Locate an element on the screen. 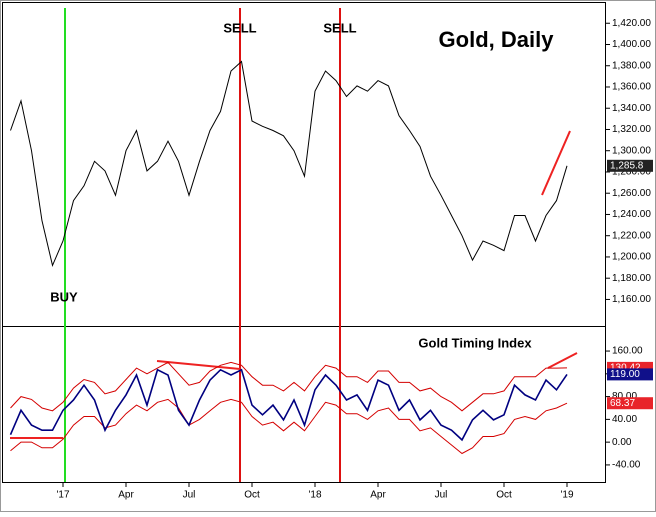 The height and width of the screenshot is (517, 656). y-tick-label: 1,220.00 is located at coordinates (631, 235).